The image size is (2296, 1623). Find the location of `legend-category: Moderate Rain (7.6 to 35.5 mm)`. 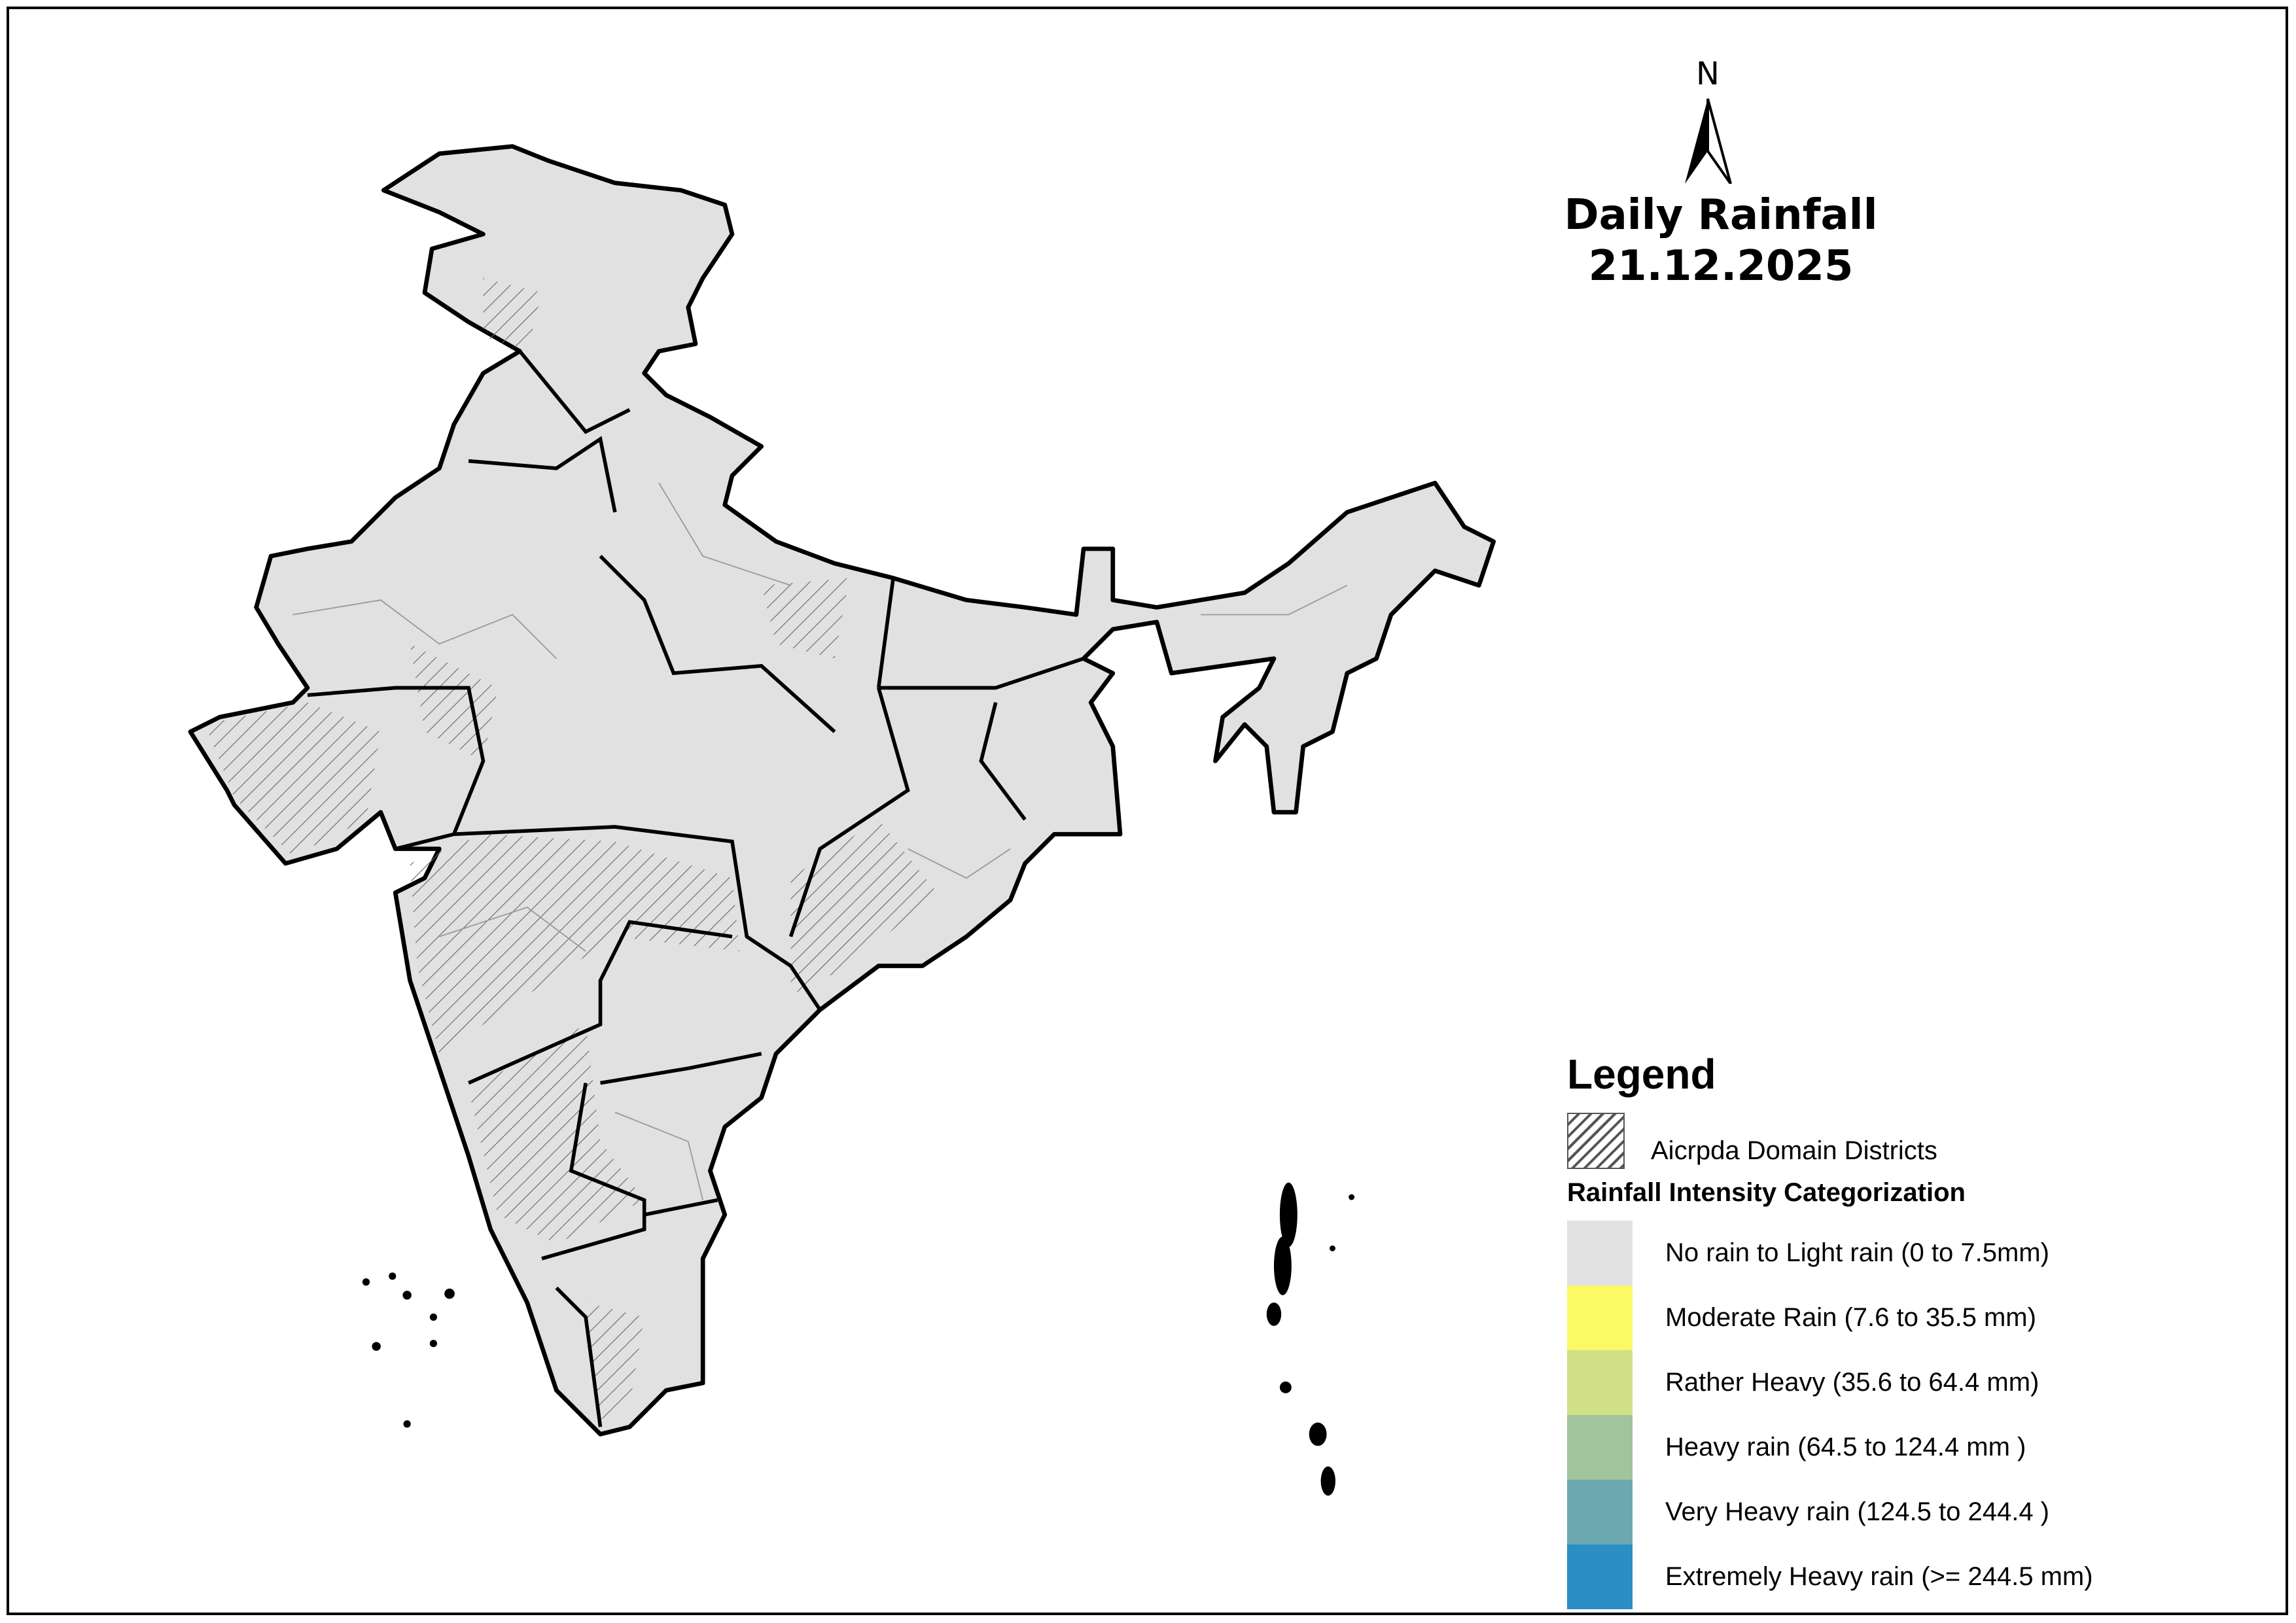

legend-category: Moderate Rain (7.6 to 35.5 mm) is located at coordinates (1894, 1318).